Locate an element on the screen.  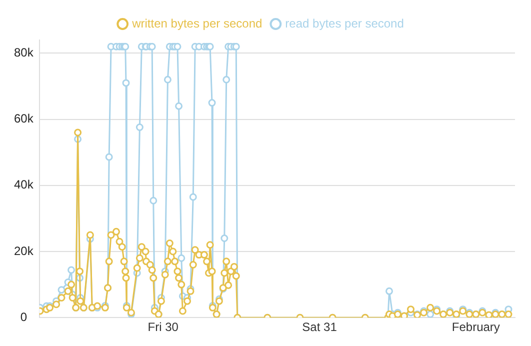
x-tick-label: Sat 31 is located at coordinates (320, 327).